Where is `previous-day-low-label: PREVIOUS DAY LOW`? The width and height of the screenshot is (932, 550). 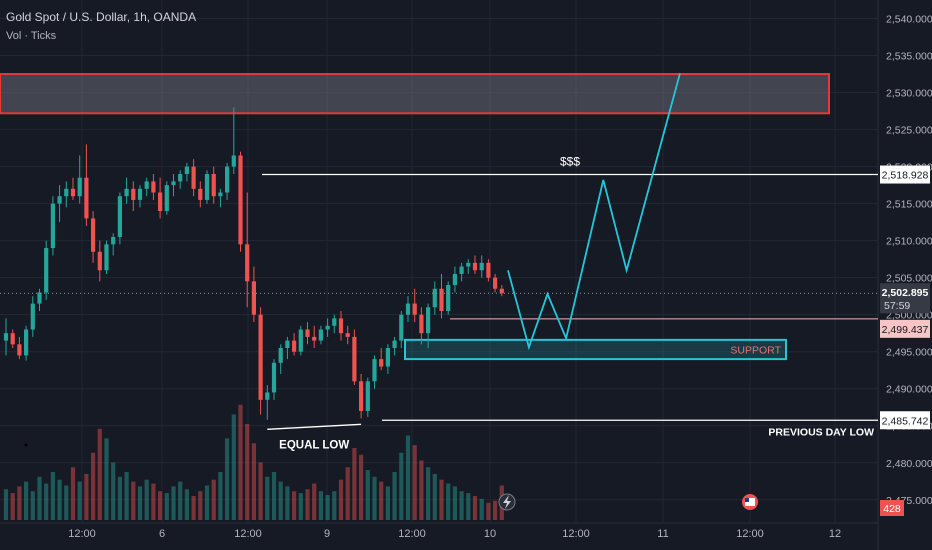 previous-day-low-label: PREVIOUS DAY LOW is located at coordinates (821, 432).